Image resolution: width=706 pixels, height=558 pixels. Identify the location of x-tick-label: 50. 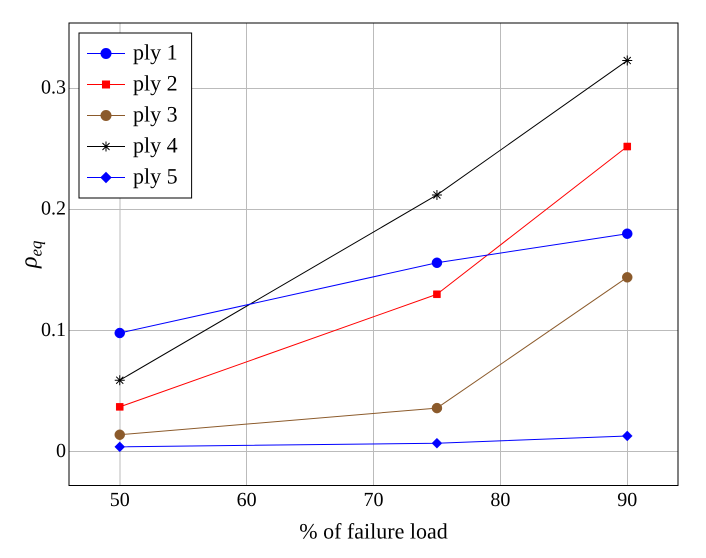
(120, 499).